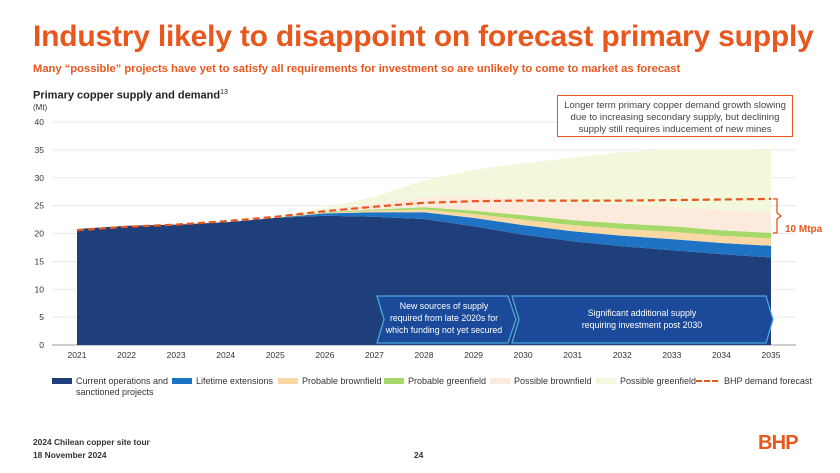  Describe the element at coordinates (473, 355) in the screenshot. I see `x-tick-label: 2029` at that location.